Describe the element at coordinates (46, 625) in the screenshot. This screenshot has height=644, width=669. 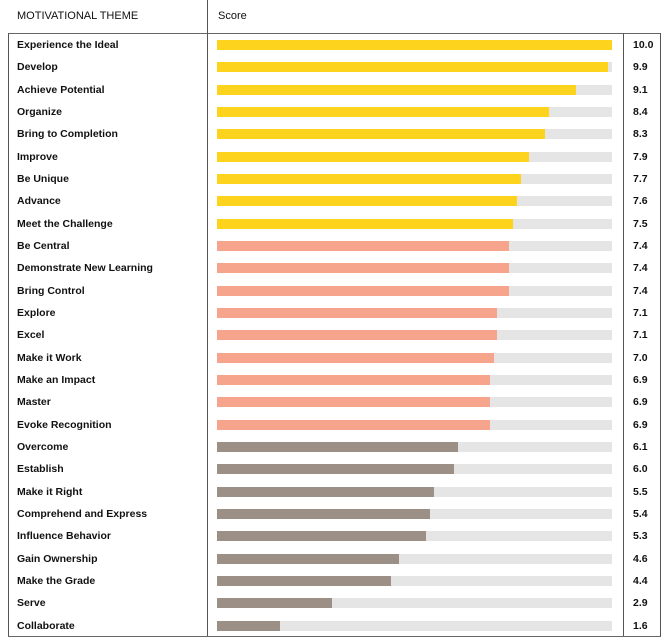
I see `theme-label: Collaborate` at that location.